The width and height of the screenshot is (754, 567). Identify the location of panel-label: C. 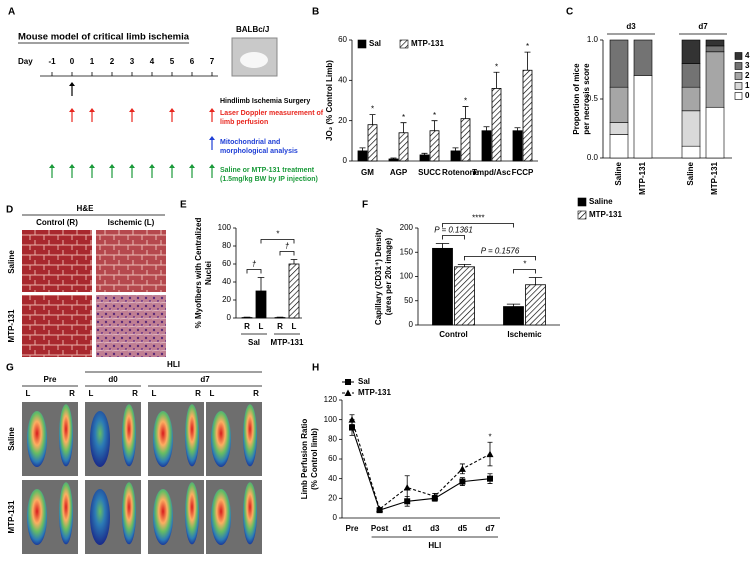
(569, 12).